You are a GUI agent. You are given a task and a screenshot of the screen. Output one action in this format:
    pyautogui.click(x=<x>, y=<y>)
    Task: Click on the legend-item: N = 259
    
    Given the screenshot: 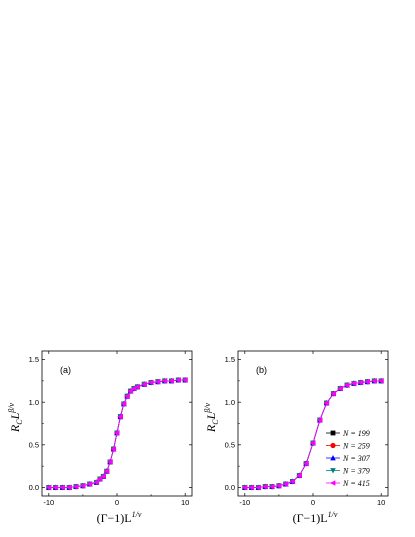 What is the action you would take?
    pyautogui.click(x=348, y=446)
    